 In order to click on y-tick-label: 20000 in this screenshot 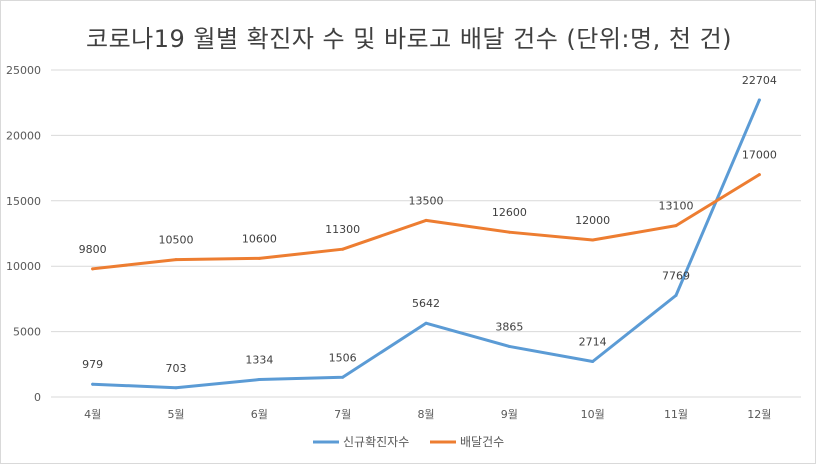, I will do `click(23, 135)`.